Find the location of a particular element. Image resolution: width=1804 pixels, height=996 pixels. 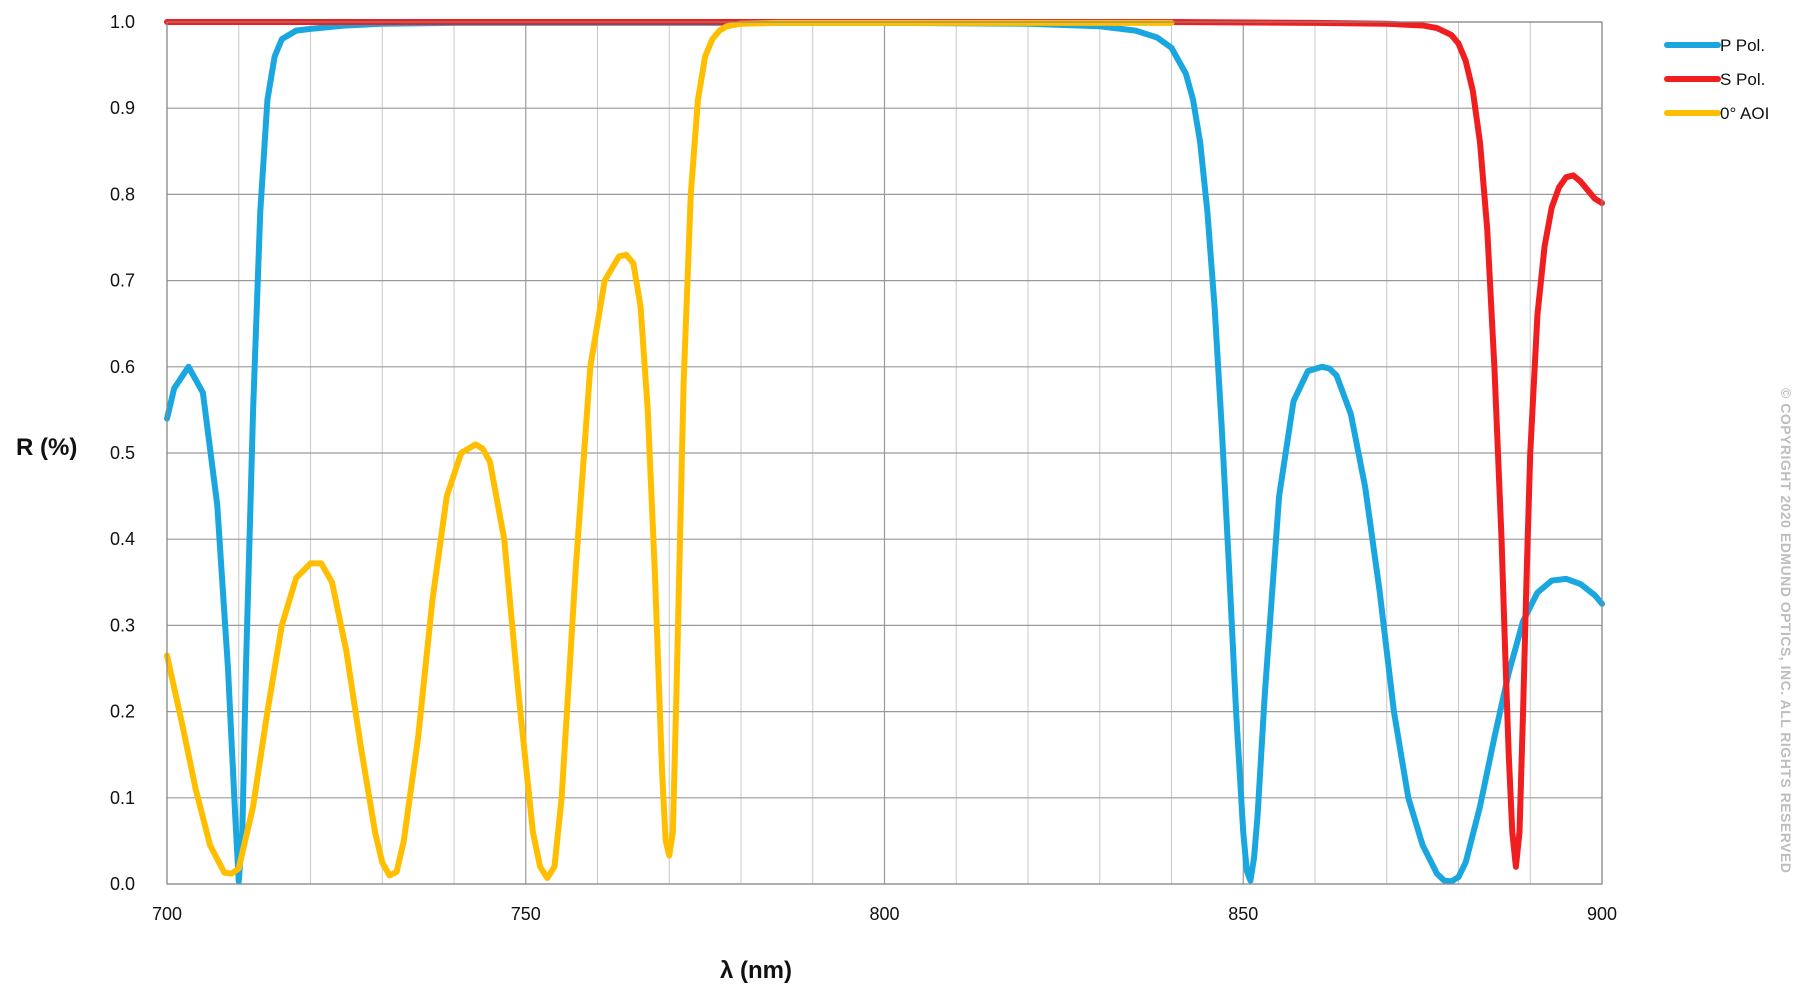

x-tick-label: 700 is located at coordinates (167, 914).